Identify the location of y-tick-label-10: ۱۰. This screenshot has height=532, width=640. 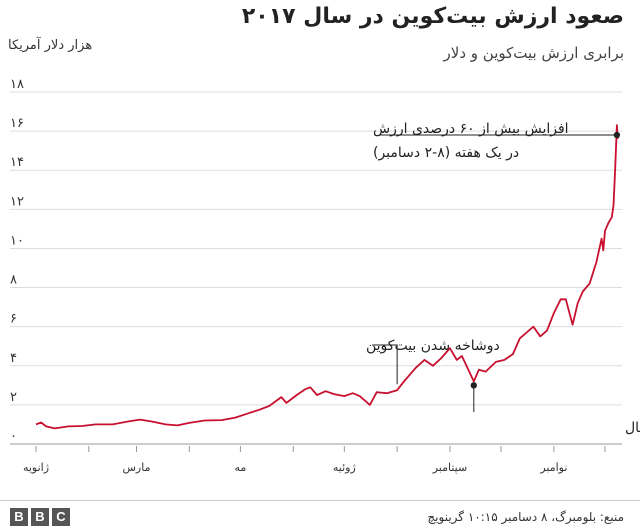
(17, 240).